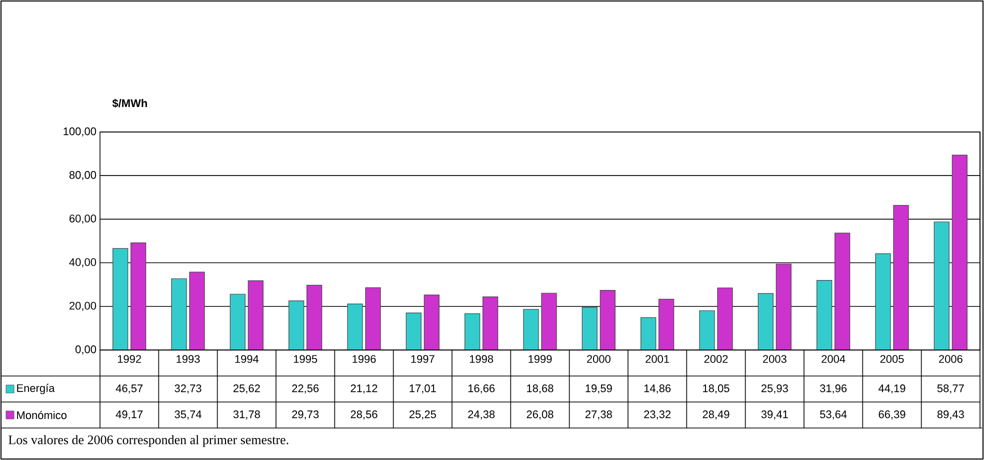 This screenshot has width=984, height=460. I want to click on x-tick-label: 2005, so click(892, 359).